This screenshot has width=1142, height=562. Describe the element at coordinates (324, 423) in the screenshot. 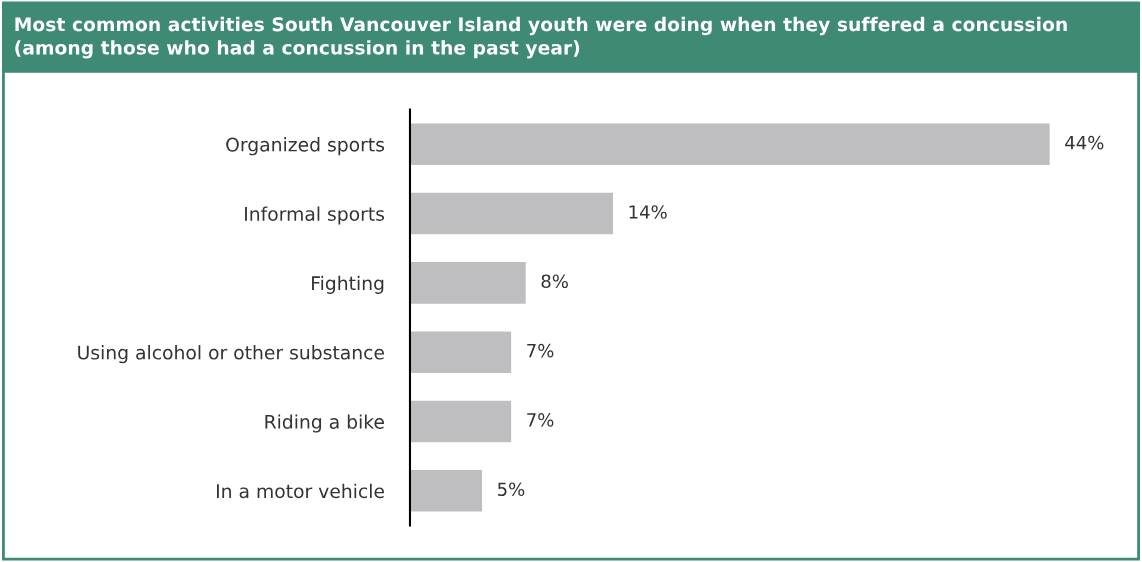

I see `y-tick-label: Riding a bike` at that location.